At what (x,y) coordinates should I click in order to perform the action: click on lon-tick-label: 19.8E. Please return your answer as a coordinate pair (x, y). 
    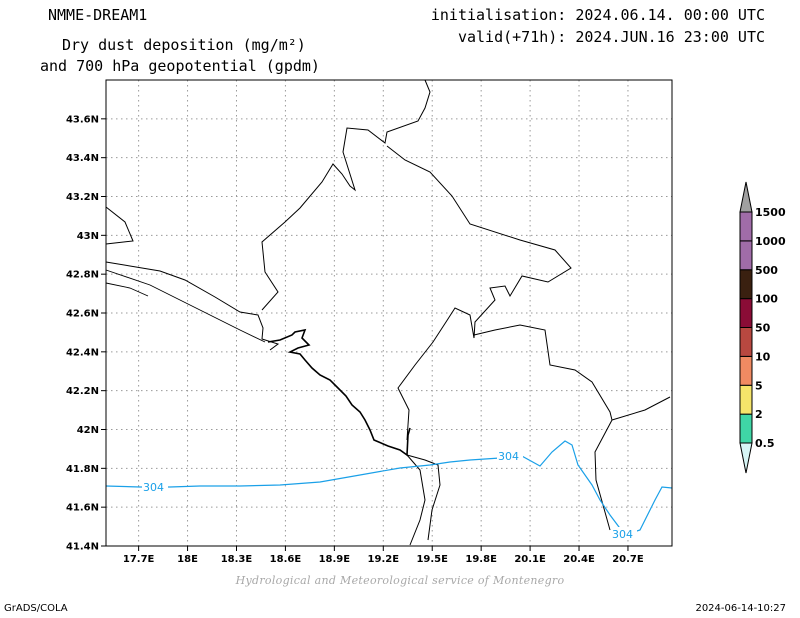
    Looking at the image, I should click on (481, 559).